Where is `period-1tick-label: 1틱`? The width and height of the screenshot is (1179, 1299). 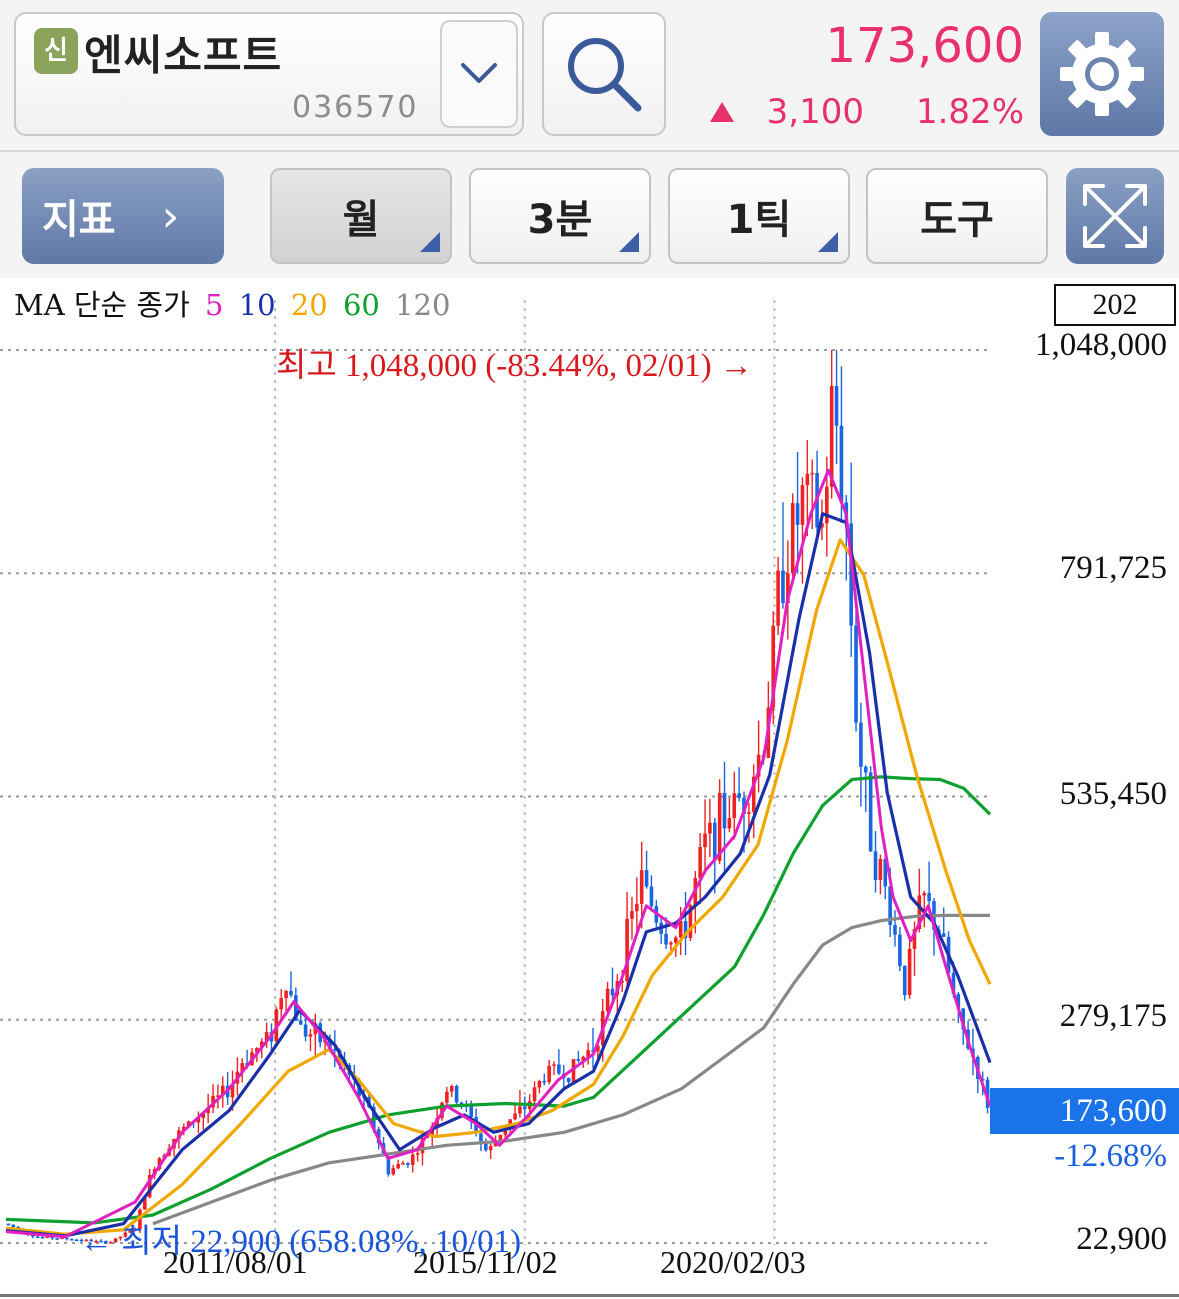
period-1tick-label: 1틱 is located at coordinates (759, 220).